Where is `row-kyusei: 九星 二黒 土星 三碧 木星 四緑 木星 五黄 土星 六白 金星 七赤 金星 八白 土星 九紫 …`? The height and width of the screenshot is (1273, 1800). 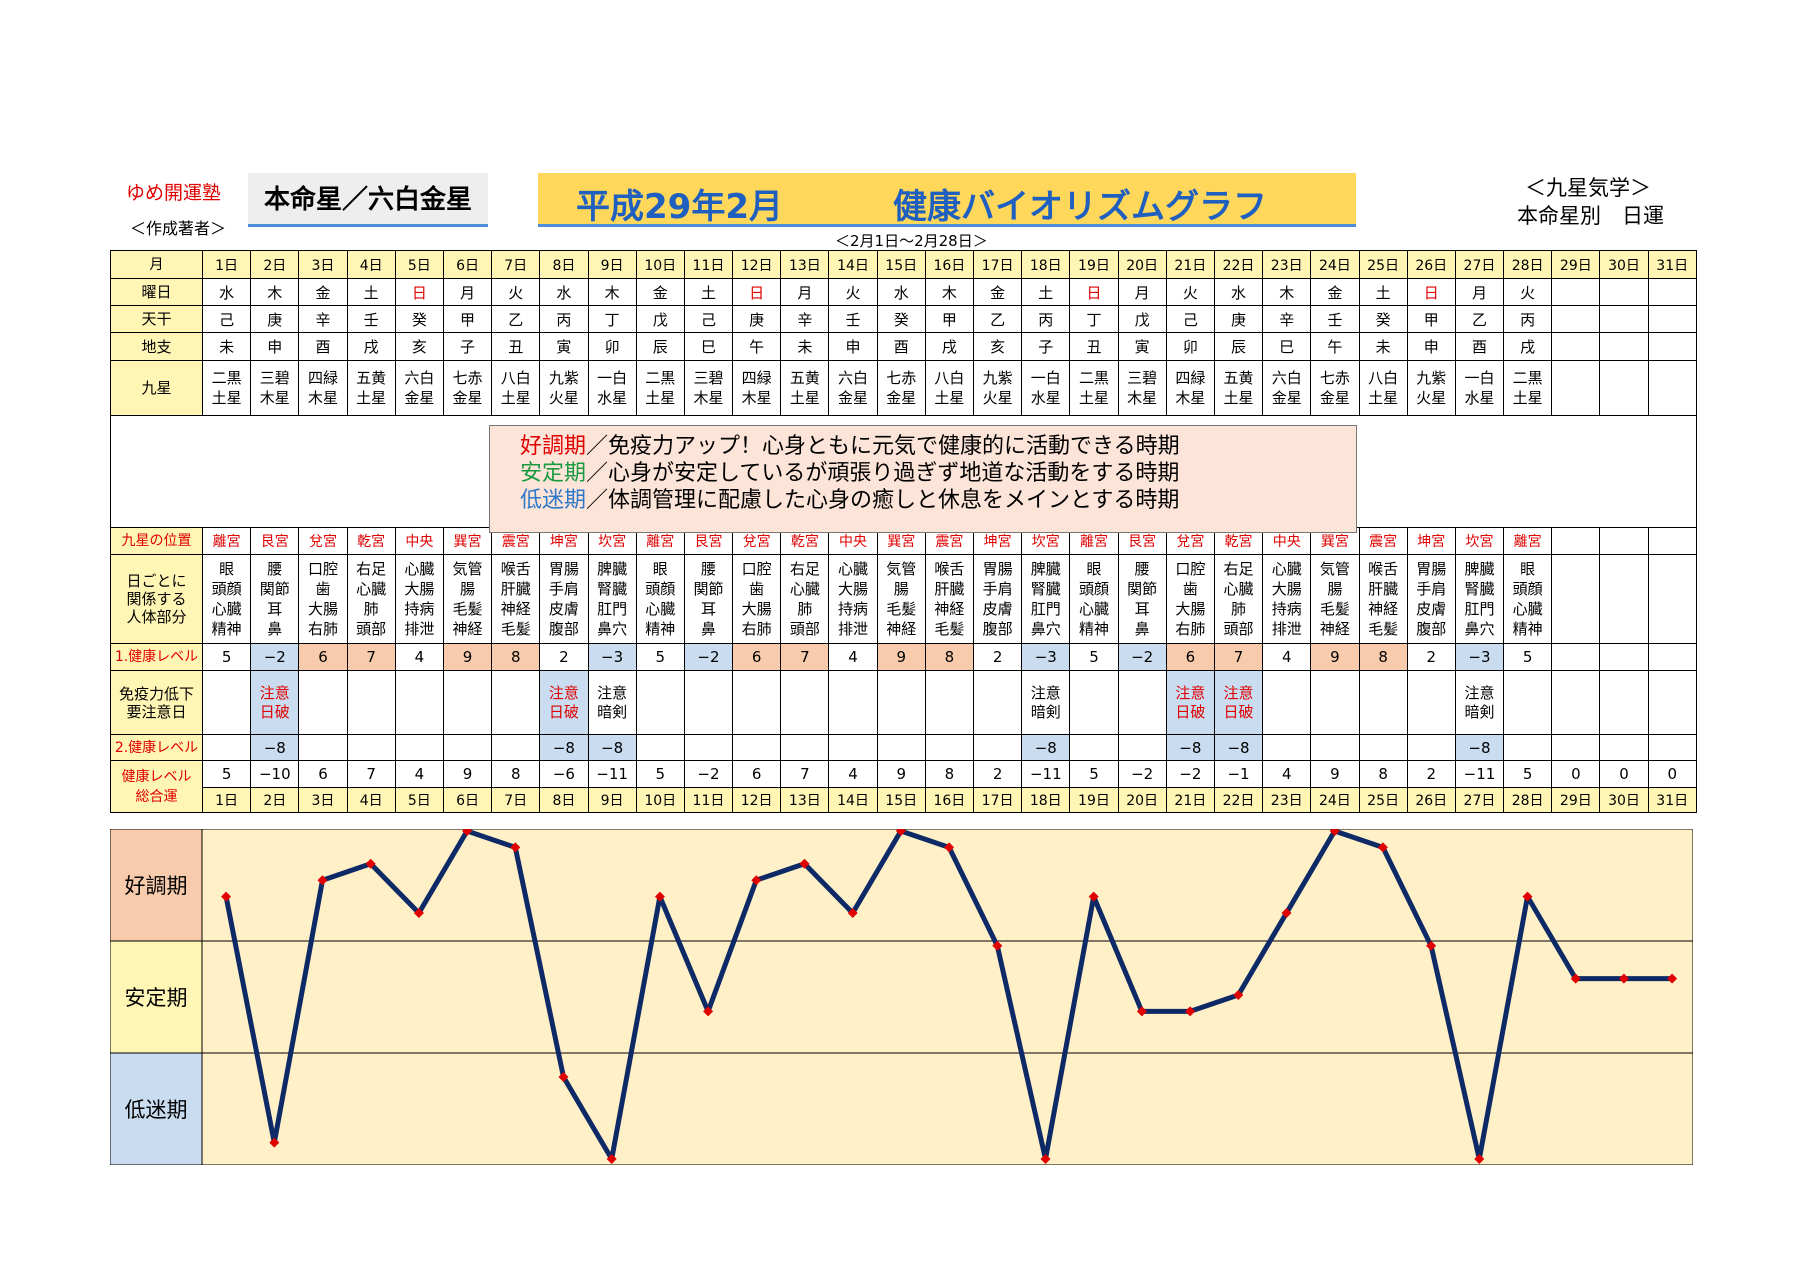 row-kyusei: 九星 二黒 土星 三碧 木星 四緑 木星 五黄 土星 六白 金星 七赤 金星 八白 土星 九紫 … is located at coordinates (903, 388).